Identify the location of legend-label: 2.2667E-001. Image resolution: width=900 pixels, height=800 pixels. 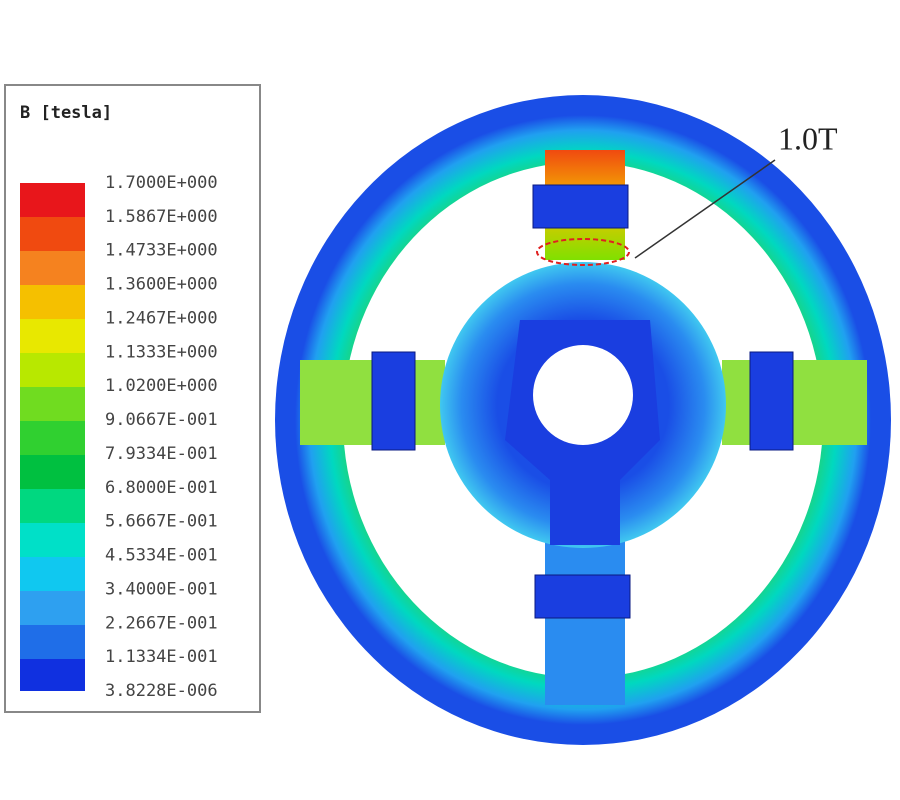
(161, 623).